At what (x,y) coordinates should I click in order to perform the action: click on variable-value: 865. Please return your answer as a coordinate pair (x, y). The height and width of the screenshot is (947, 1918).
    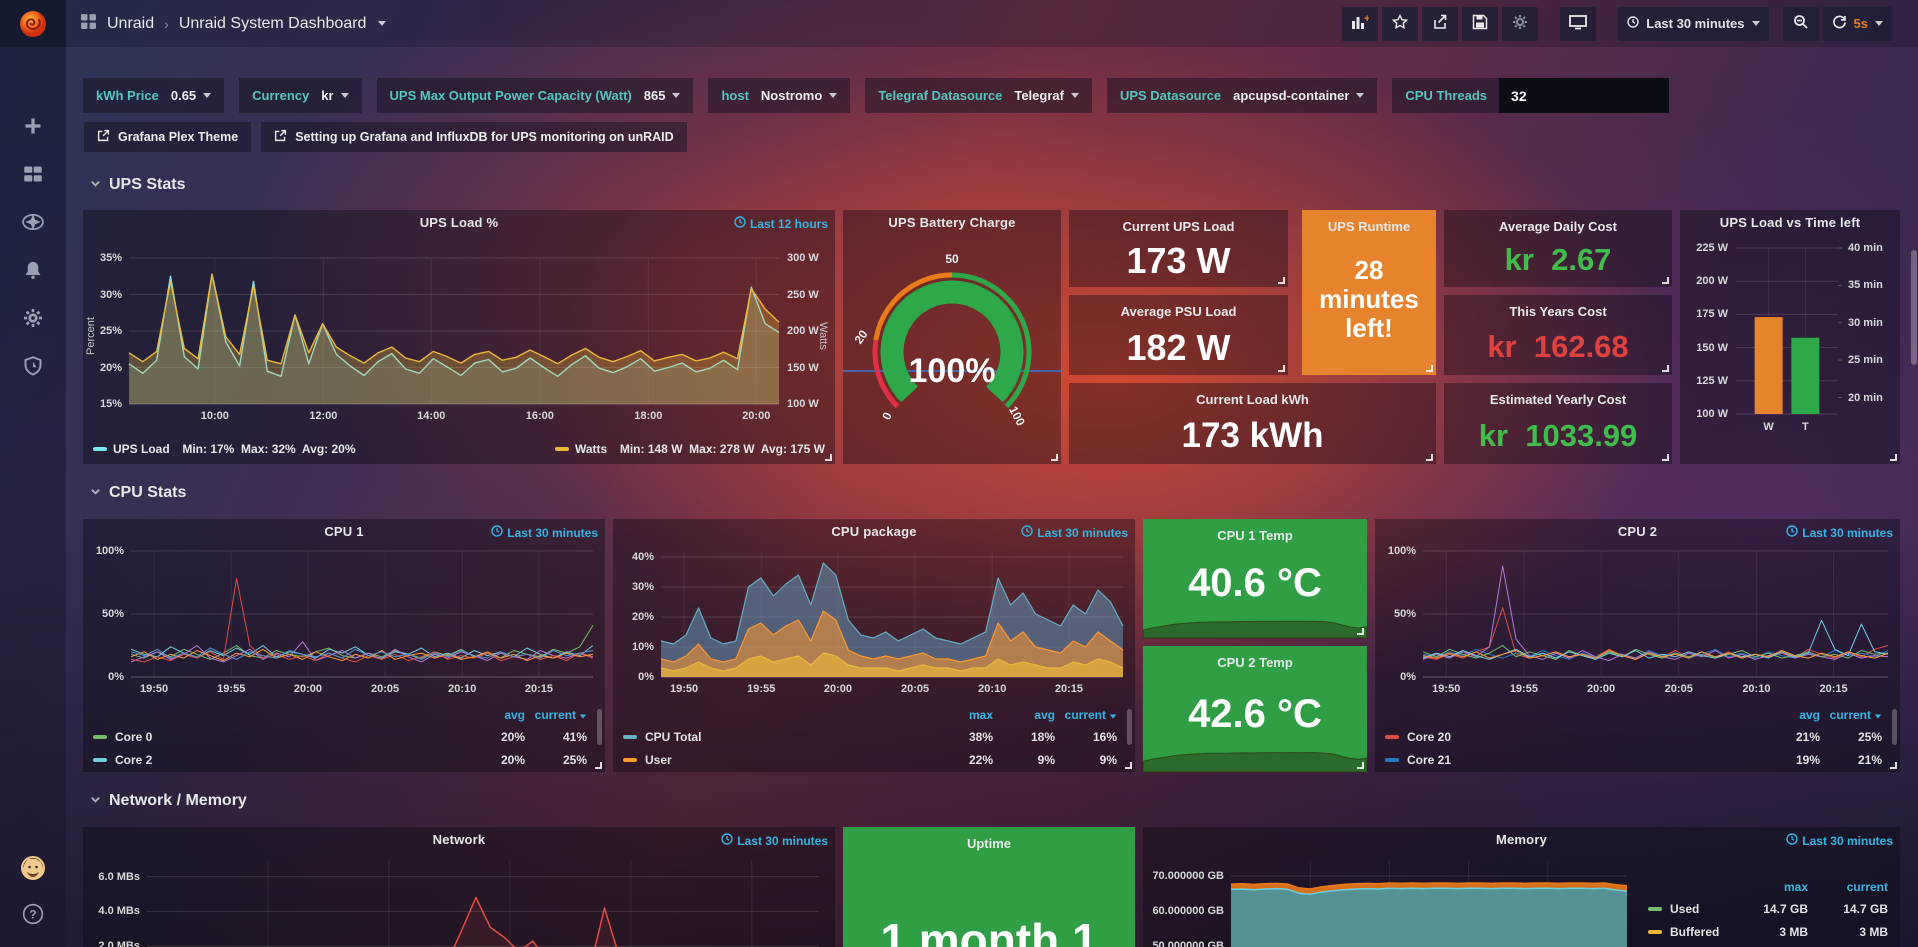
    Looking at the image, I should click on (662, 95).